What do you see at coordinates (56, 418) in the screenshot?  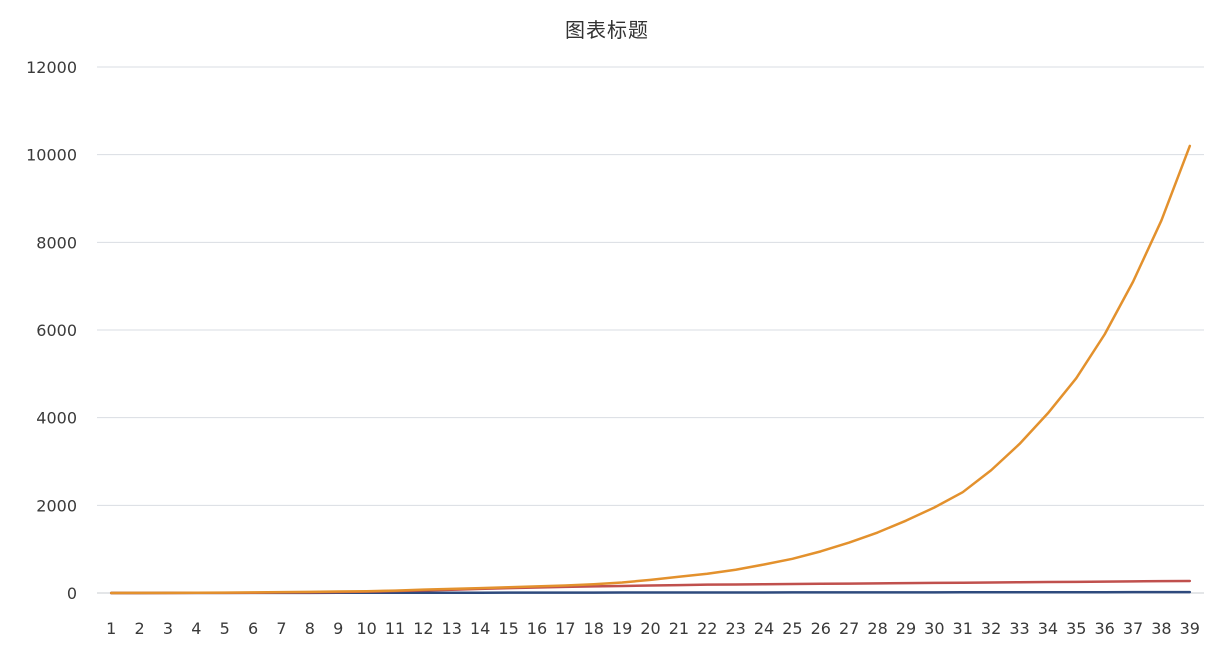 I see `y-tick-label: 4000` at bounding box center [56, 418].